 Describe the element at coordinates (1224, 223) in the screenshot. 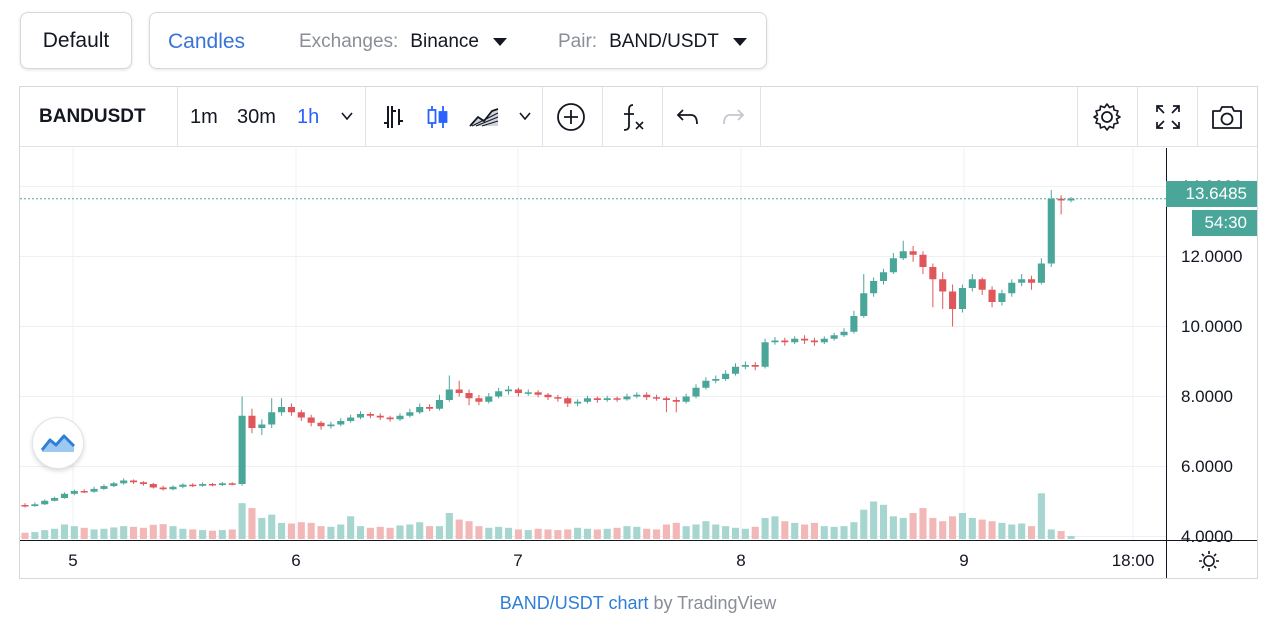

I see `countdown-tag: 54:30` at that location.